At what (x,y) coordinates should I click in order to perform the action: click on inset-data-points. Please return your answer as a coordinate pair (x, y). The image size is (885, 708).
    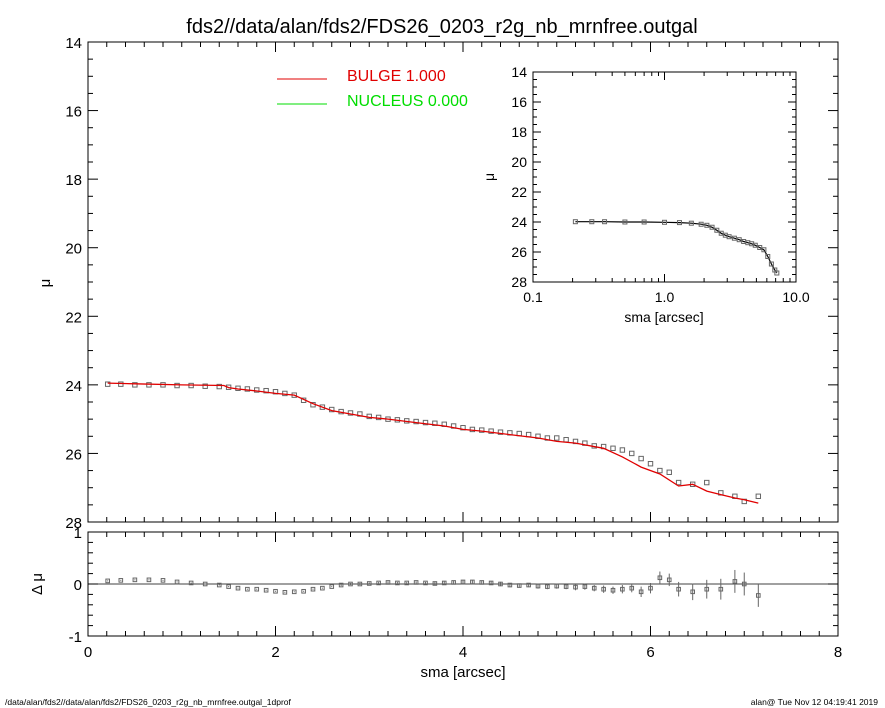
    Looking at the image, I should click on (676, 247).